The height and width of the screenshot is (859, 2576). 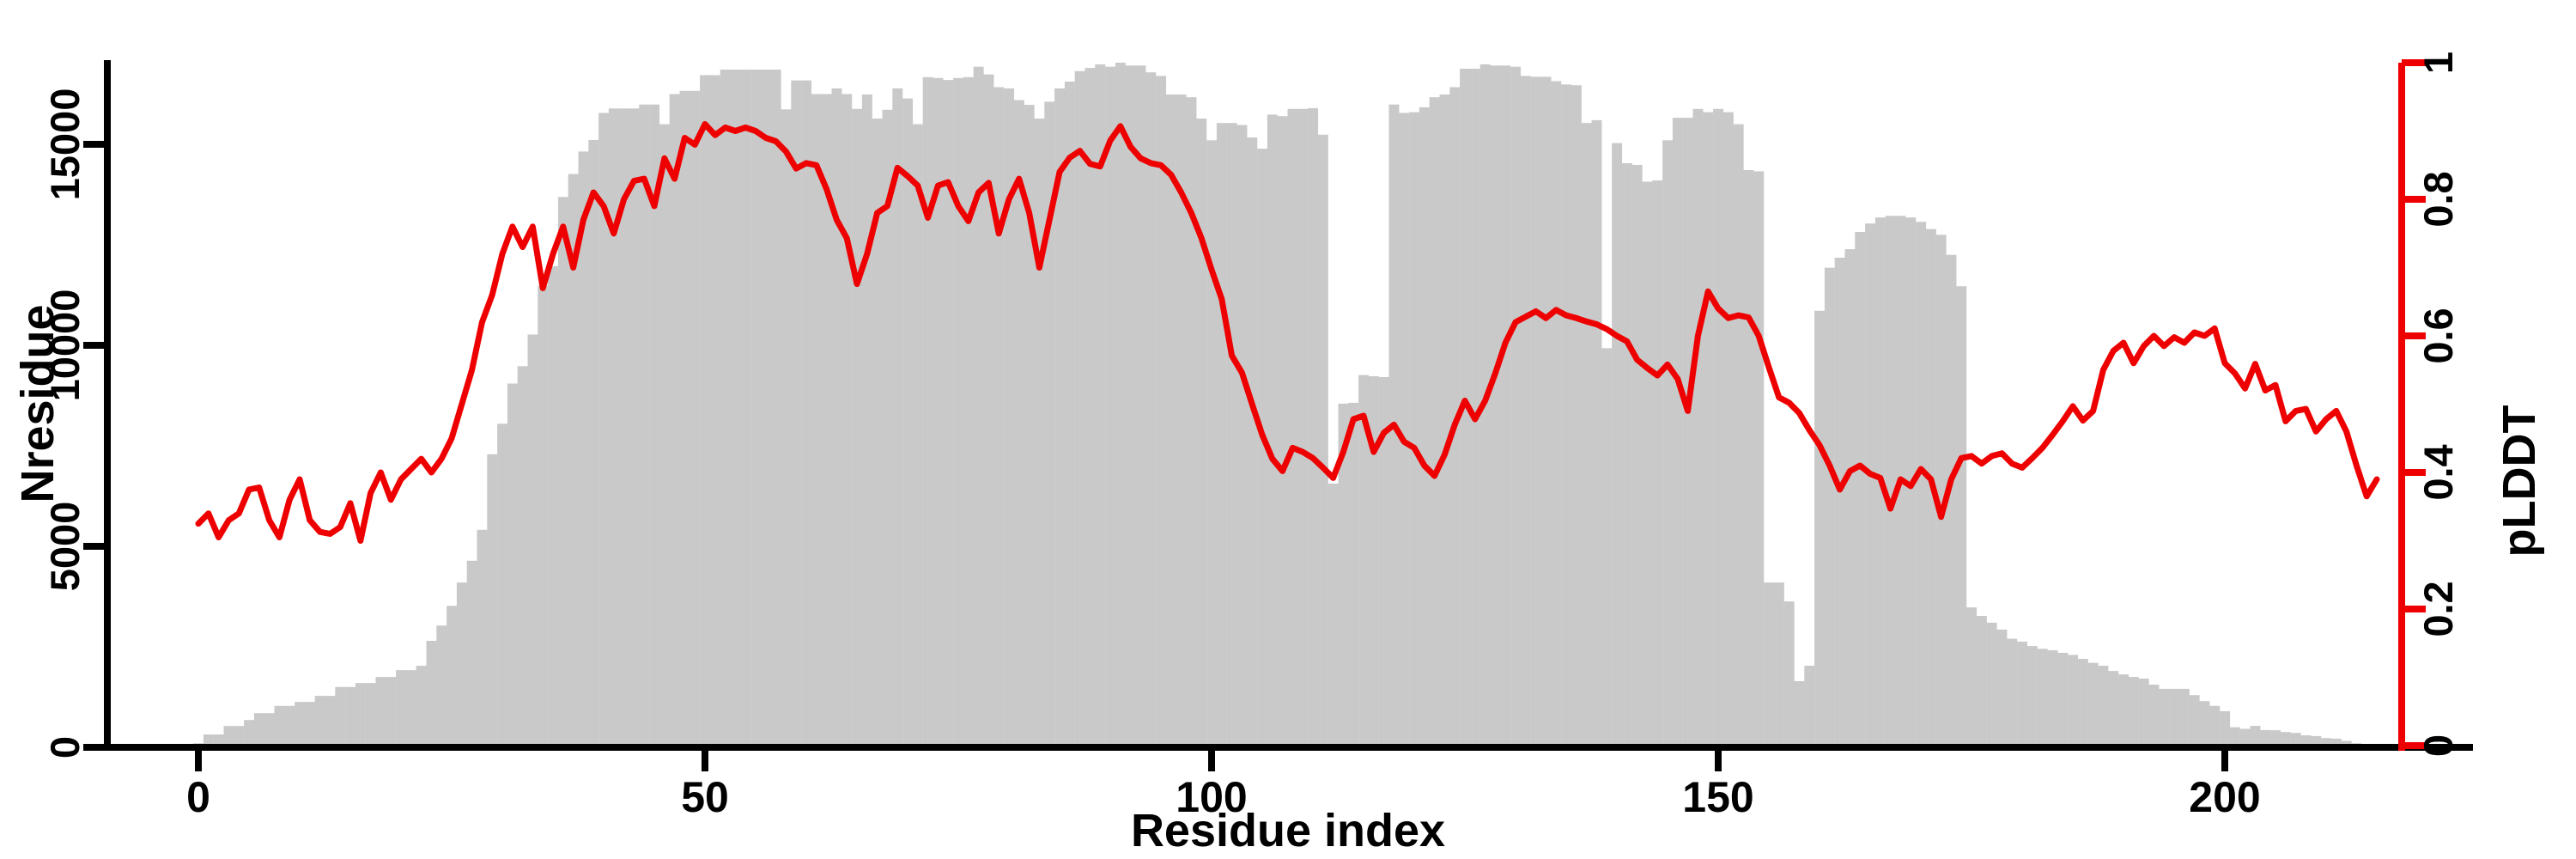 What do you see at coordinates (2438, 63) in the screenshot?
I see `y-right-tick-label: 1` at bounding box center [2438, 63].